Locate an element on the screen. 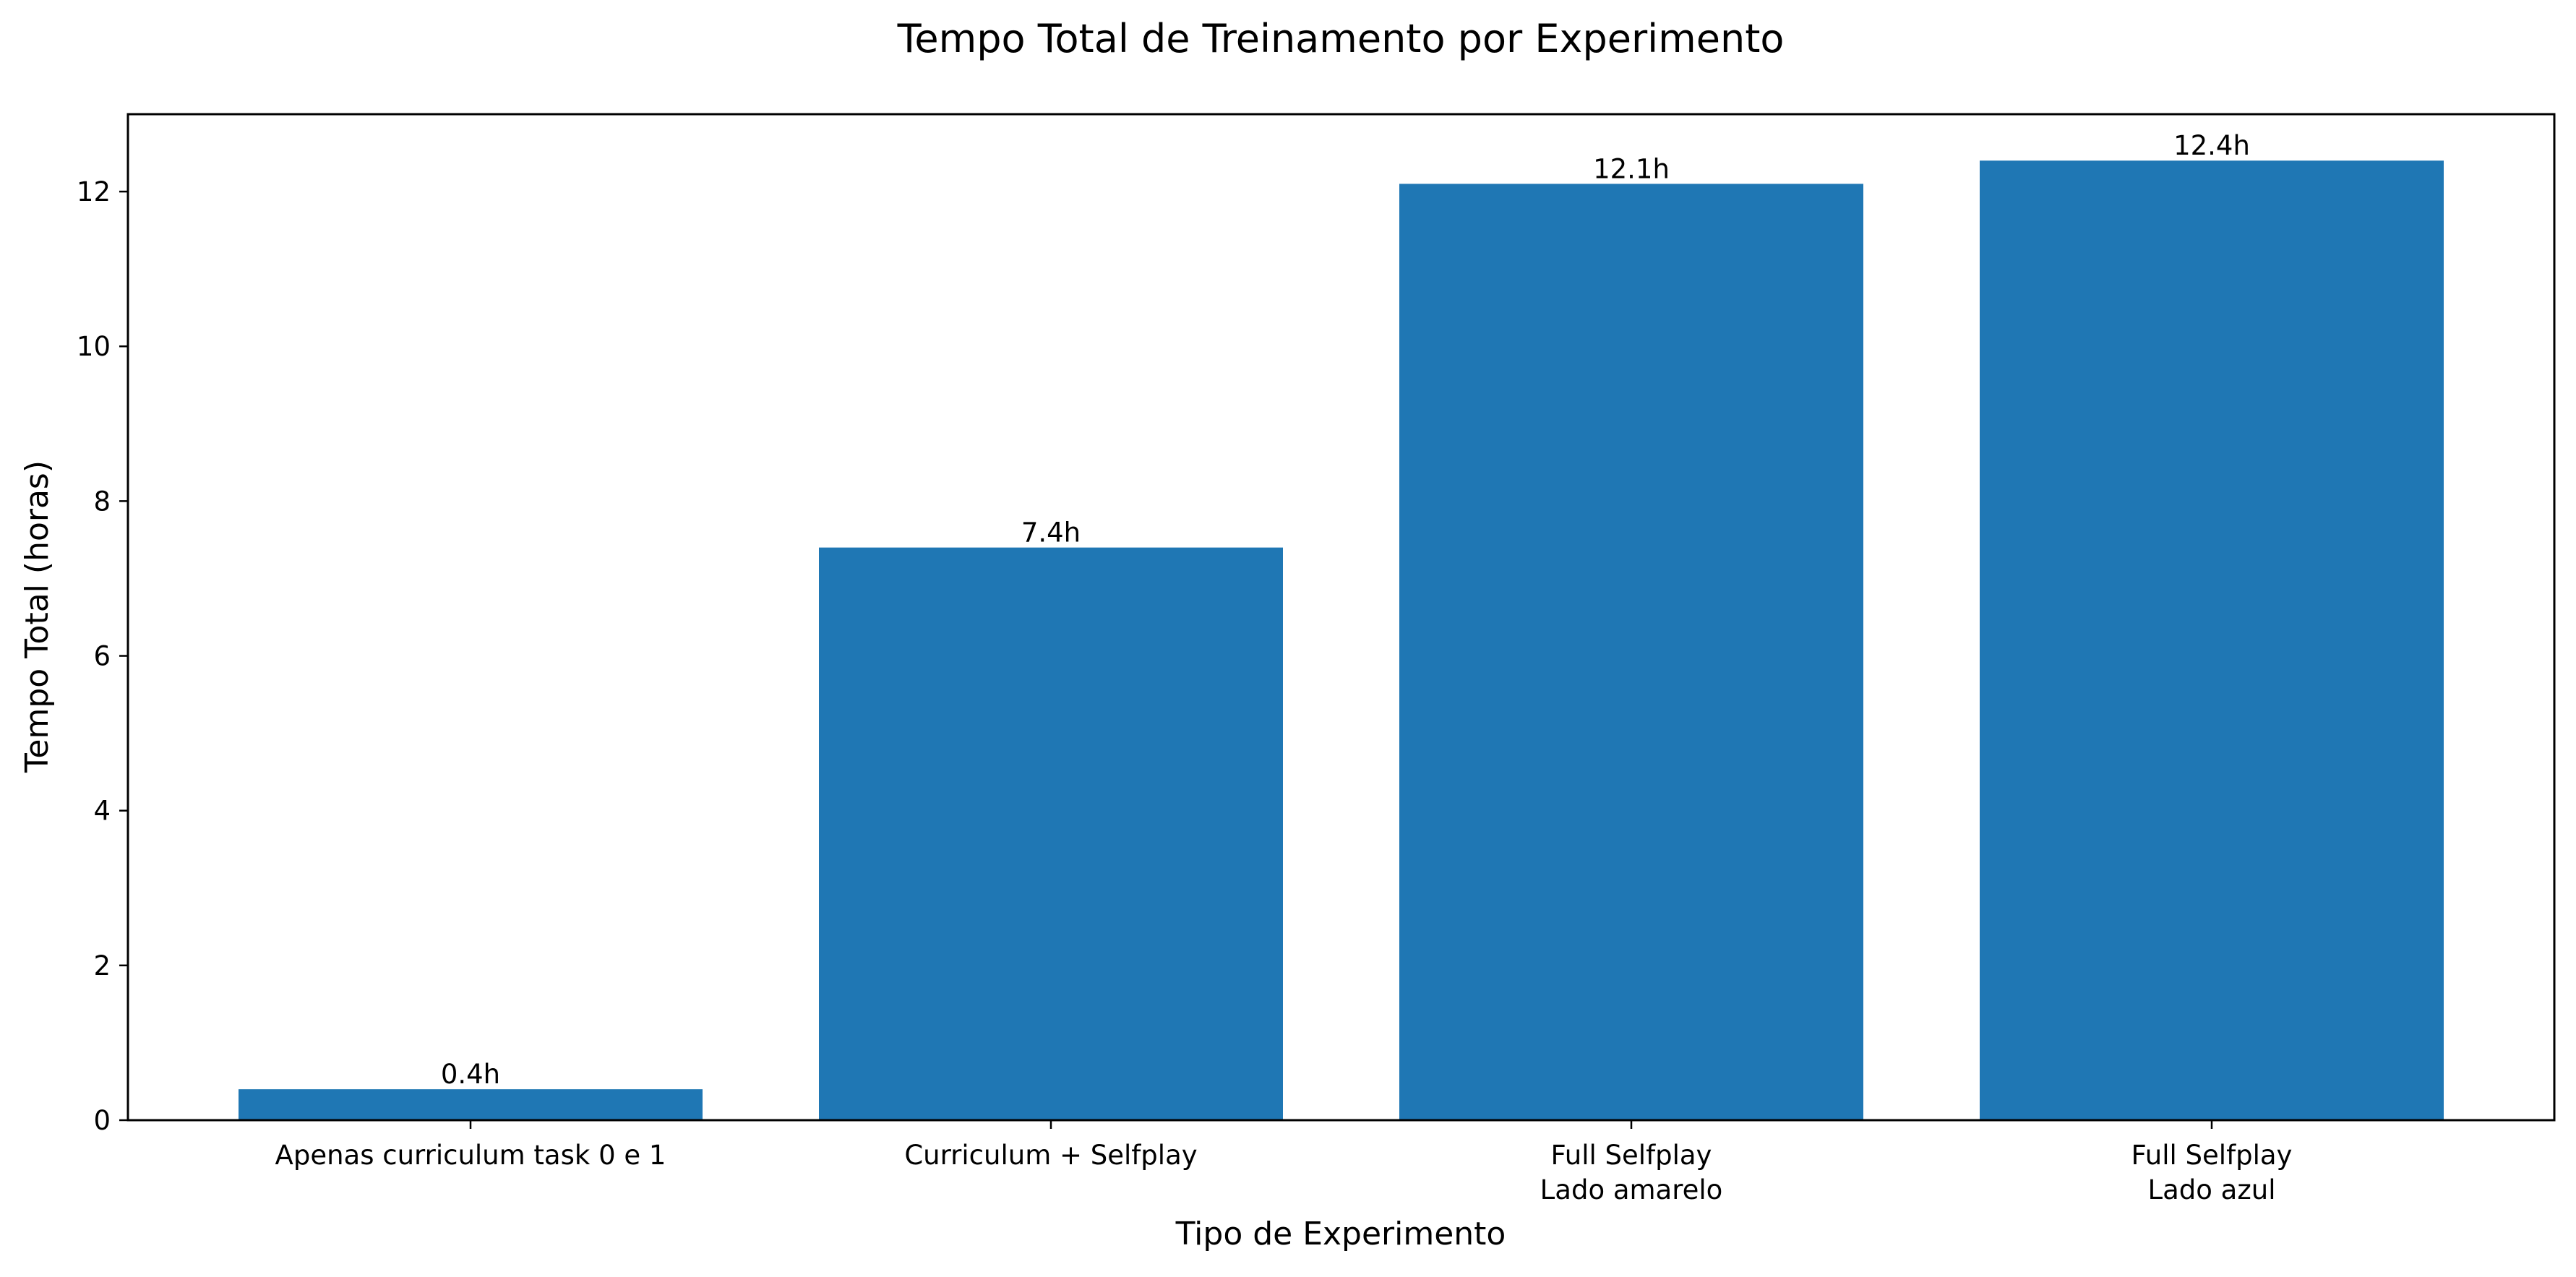 Image resolution: width=2576 pixels, height=1277 pixels. x-axis-label: Tipo de Experimento is located at coordinates (1341, 1234).